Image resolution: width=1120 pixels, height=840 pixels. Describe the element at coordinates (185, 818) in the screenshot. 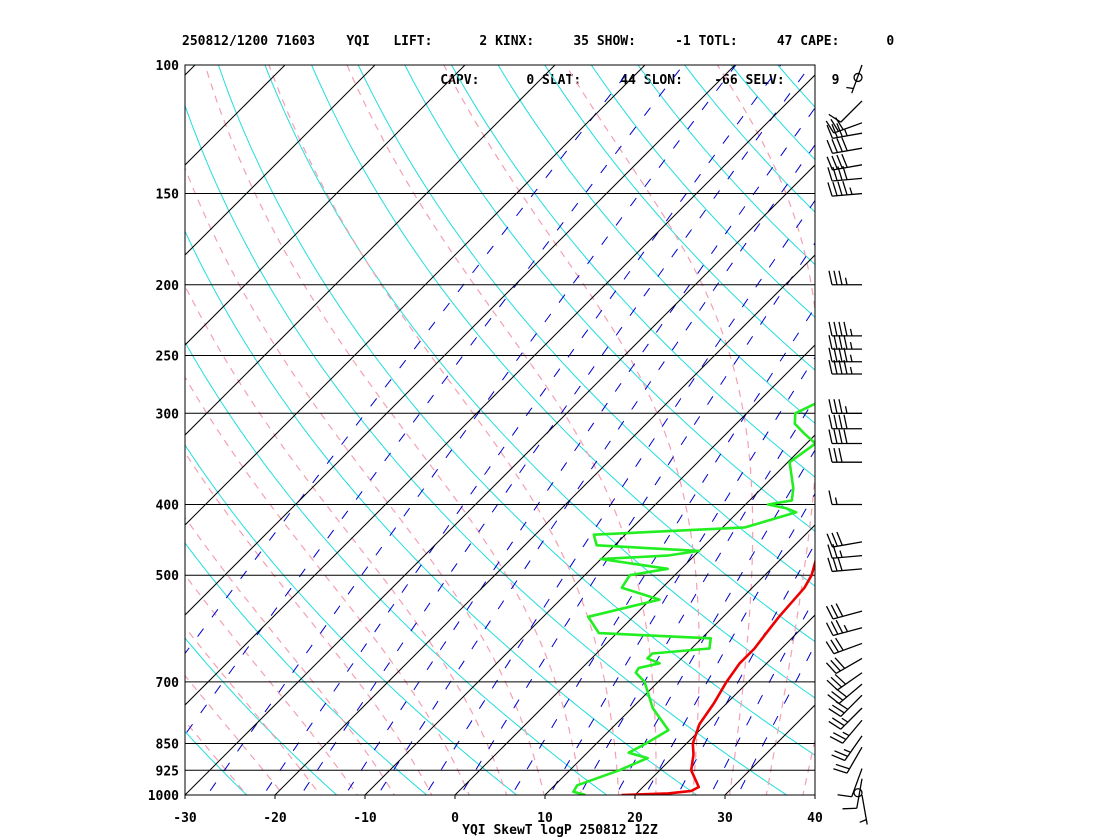

I see `temperature-tick-label: -30` at that location.